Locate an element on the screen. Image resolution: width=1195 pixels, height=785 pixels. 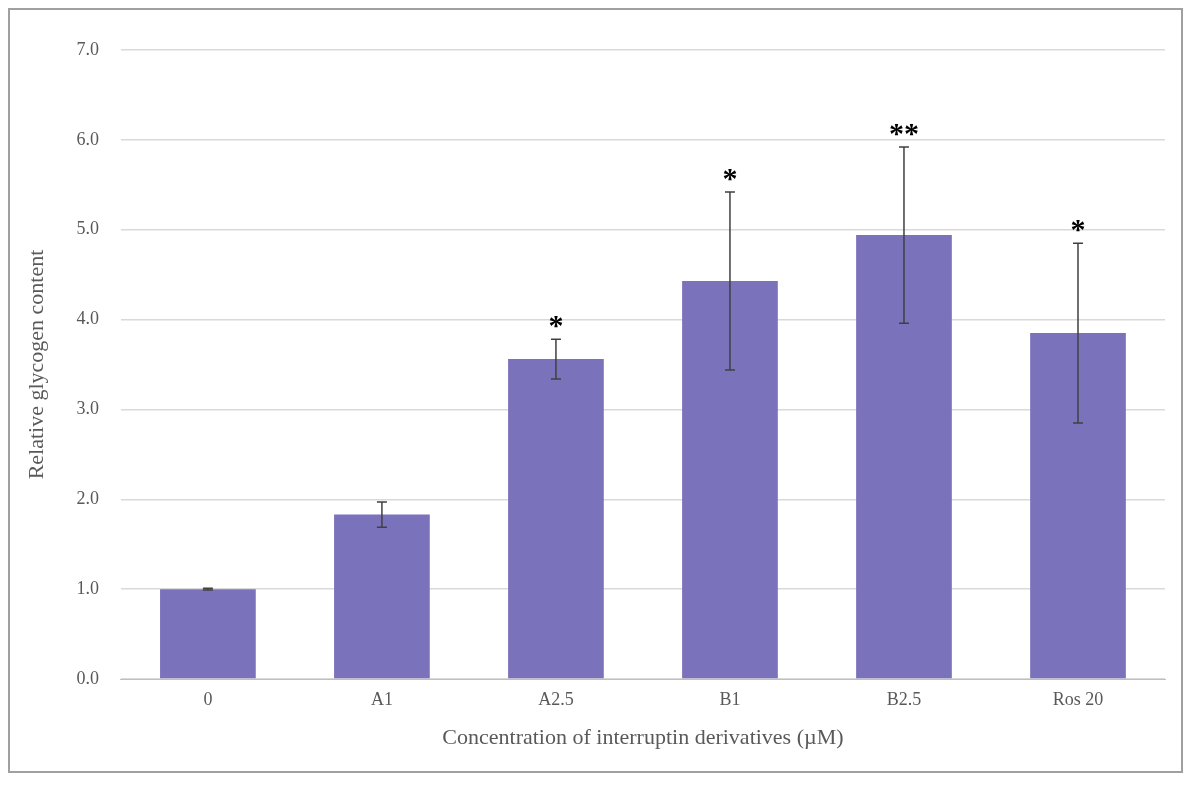
x-tick-label: A1 is located at coordinates (381, 698).